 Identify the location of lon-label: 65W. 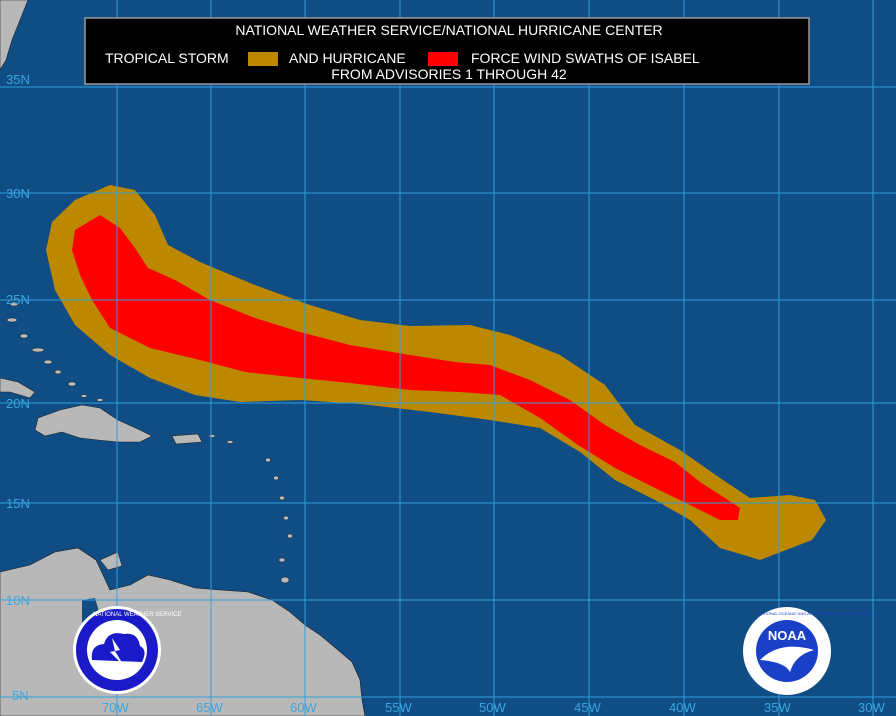
(209, 707).